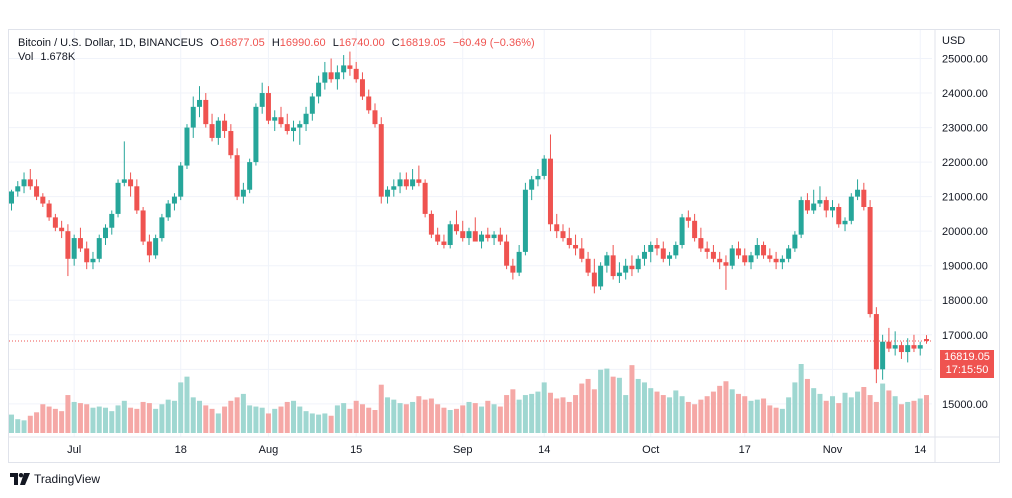  What do you see at coordinates (356, 450) in the screenshot?
I see `x-tick-label: 15` at bounding box center [356, 450].